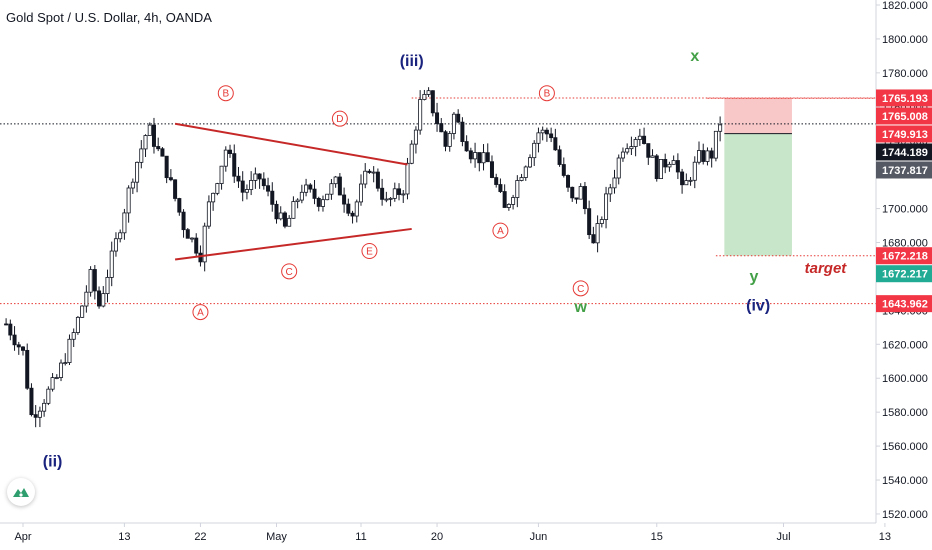 This screenshot has width=932, height=550. Describe the element at coordinates (905, 515) in the screenshot. I see `y-tick-label: 1520.000` at that location.